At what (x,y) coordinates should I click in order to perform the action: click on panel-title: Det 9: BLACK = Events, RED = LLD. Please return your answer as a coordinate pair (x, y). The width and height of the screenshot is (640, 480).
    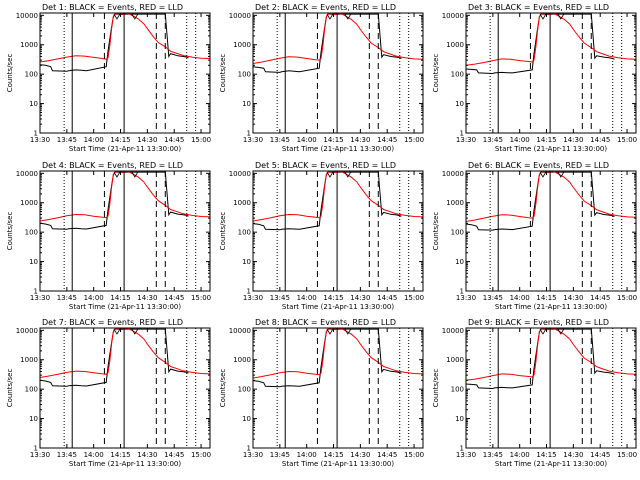
    Looking at the image, I should click on (538, 322).